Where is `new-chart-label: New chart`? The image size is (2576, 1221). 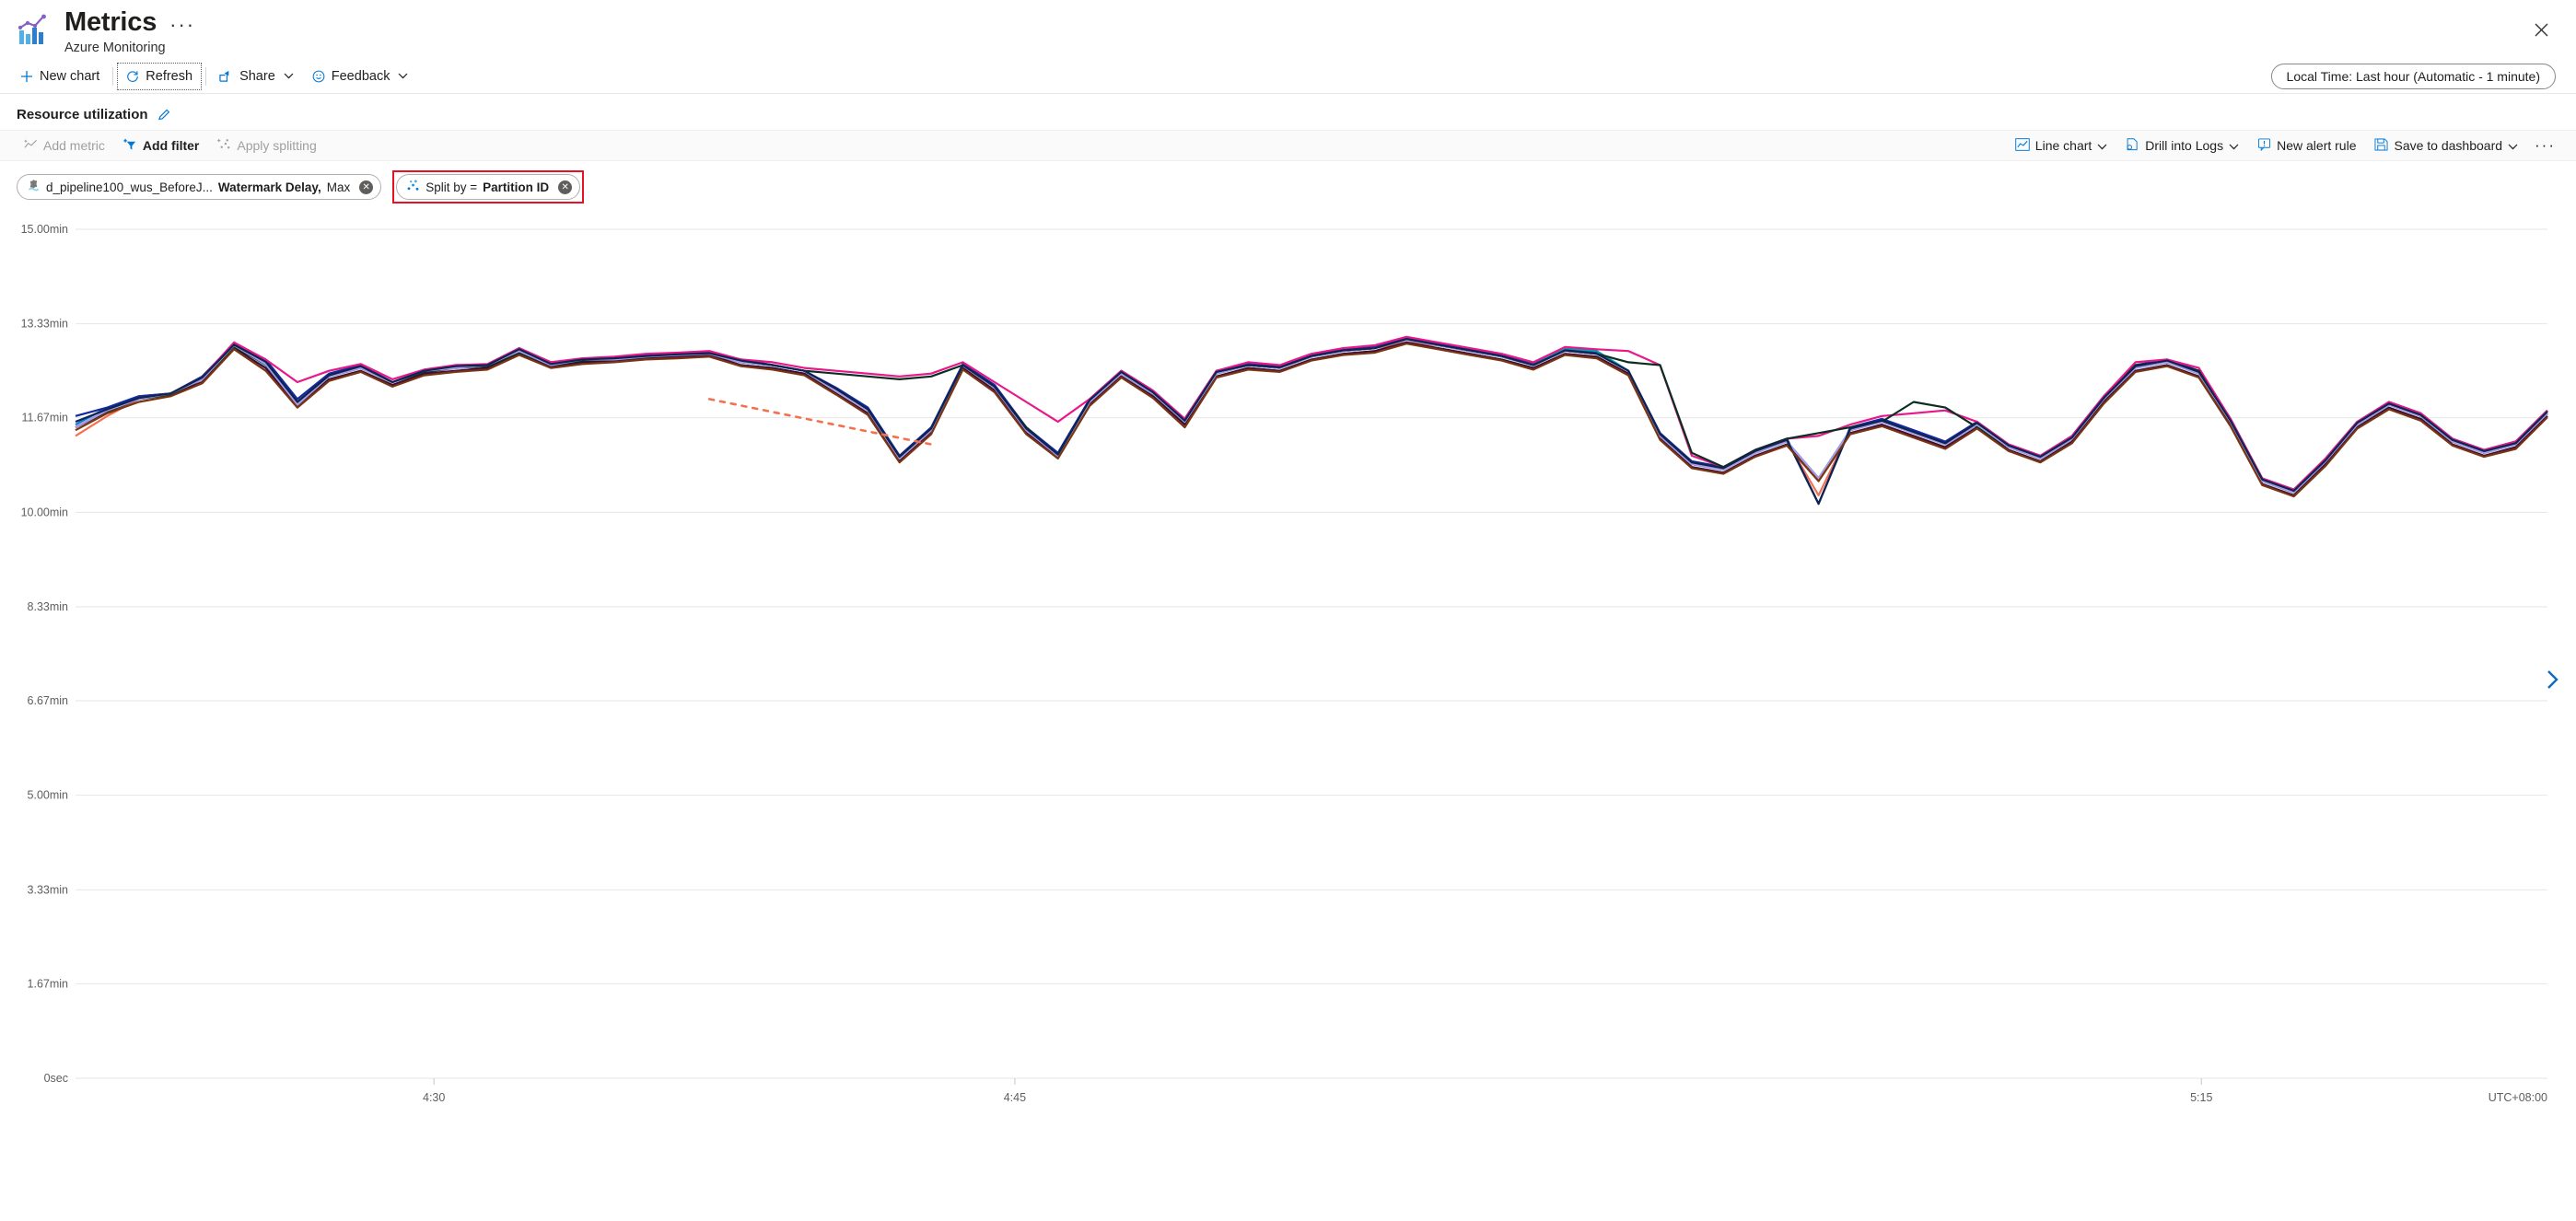
new-chart-label: New chart is located at coordinates (70, 76).